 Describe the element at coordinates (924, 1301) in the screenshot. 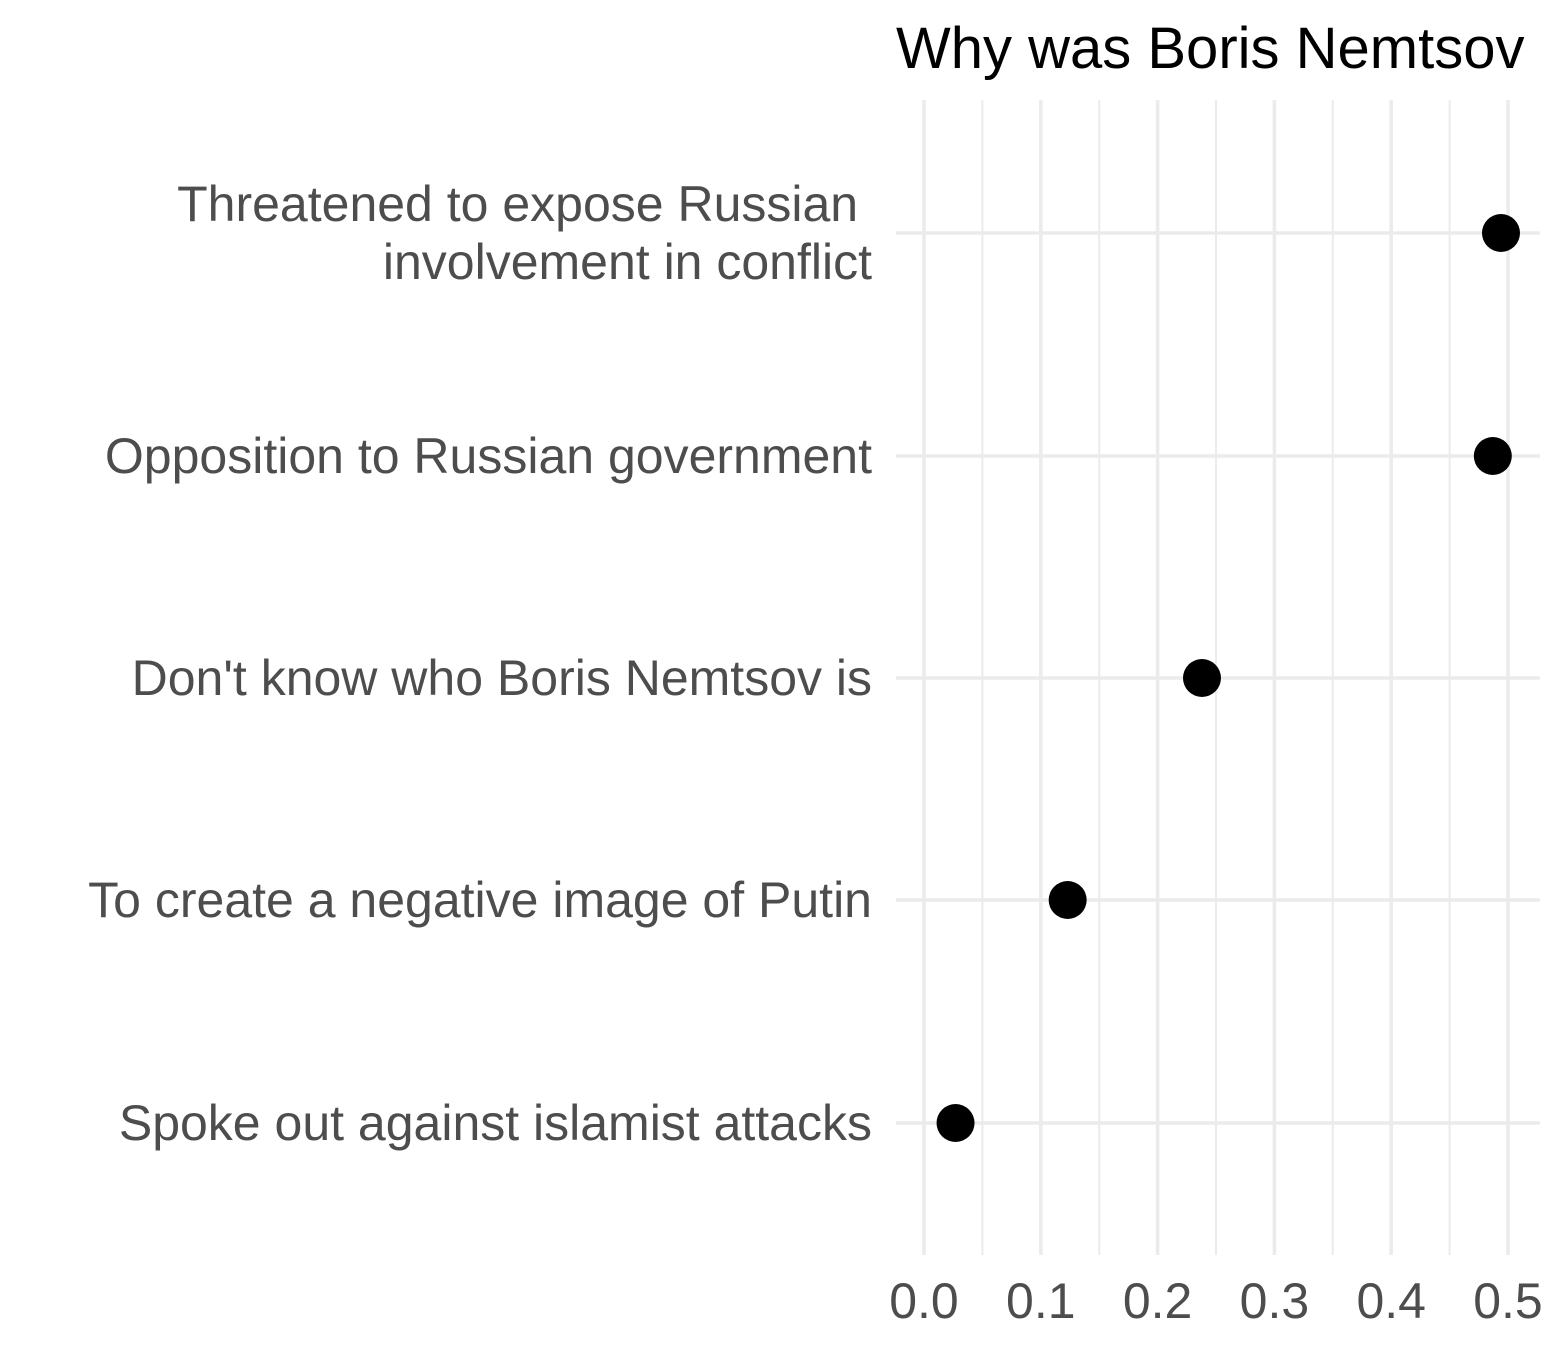

I see `x-tick-label: 0.0` at that location.